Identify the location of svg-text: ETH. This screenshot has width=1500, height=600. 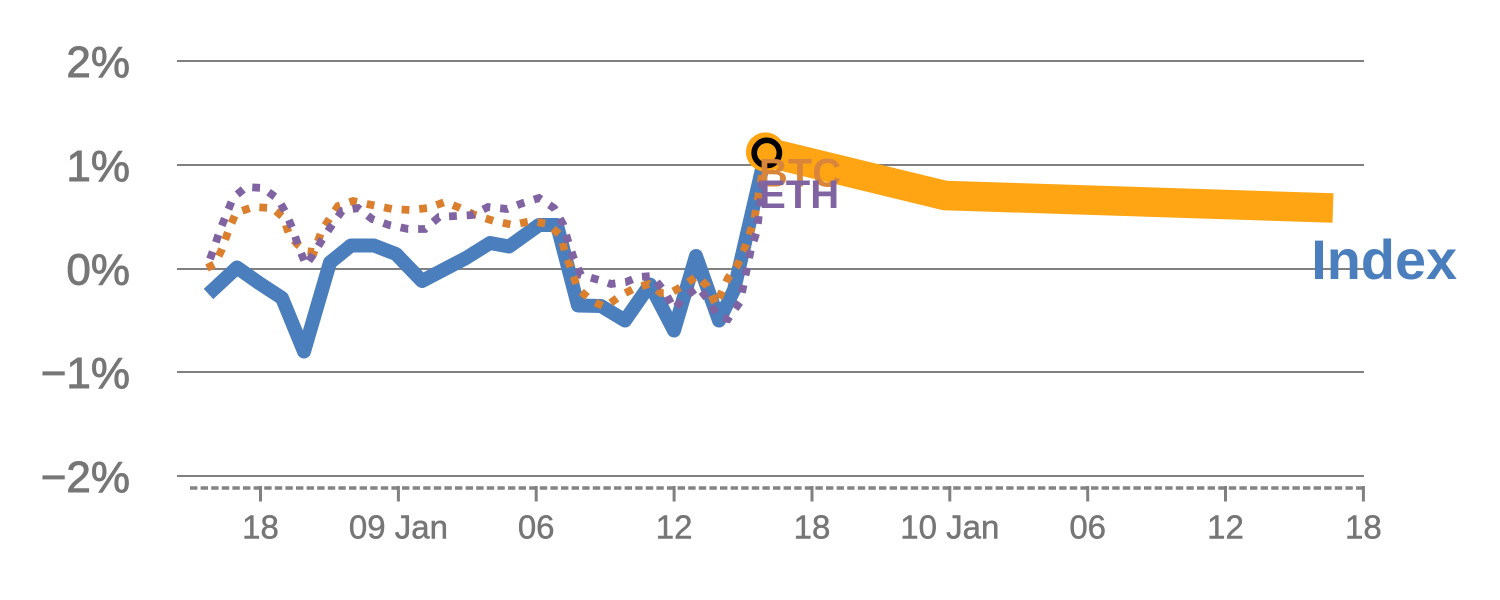
(799, 195).